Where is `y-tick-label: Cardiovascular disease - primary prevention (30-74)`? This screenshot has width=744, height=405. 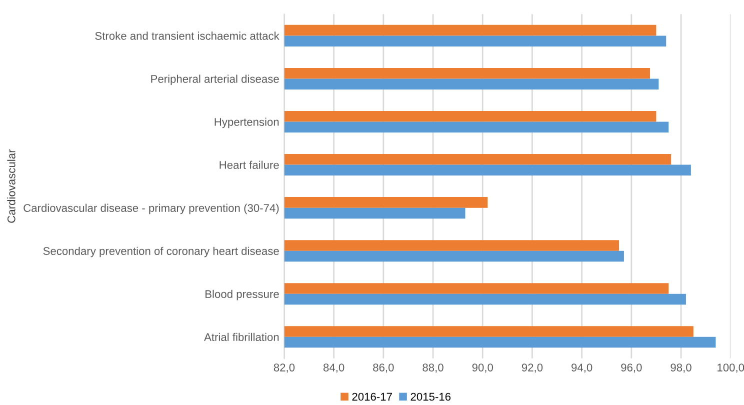 y-tick-label: Cardiovascular disease - primary prevention (30-74) is located at coordinates (151, 209).